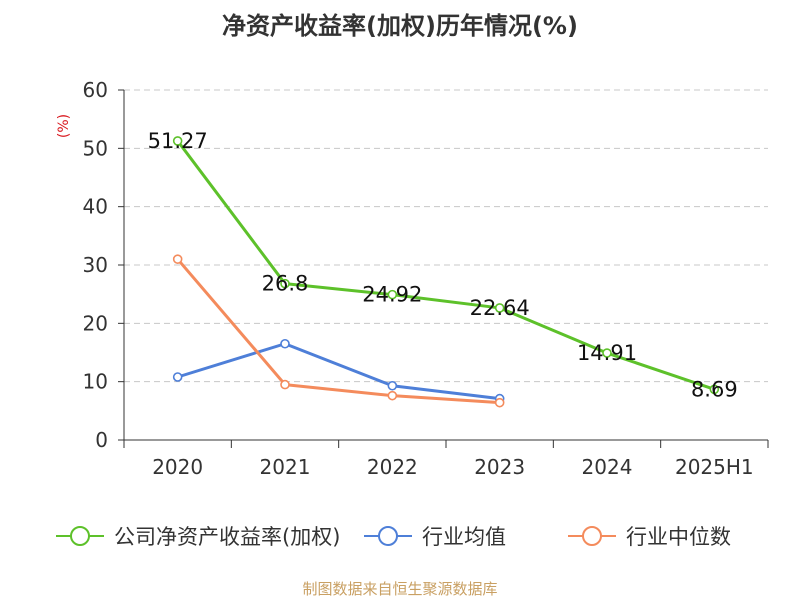 This screenshot has height=600, width=800. I want to click on y-tick-label: 30, so click(95, 265).